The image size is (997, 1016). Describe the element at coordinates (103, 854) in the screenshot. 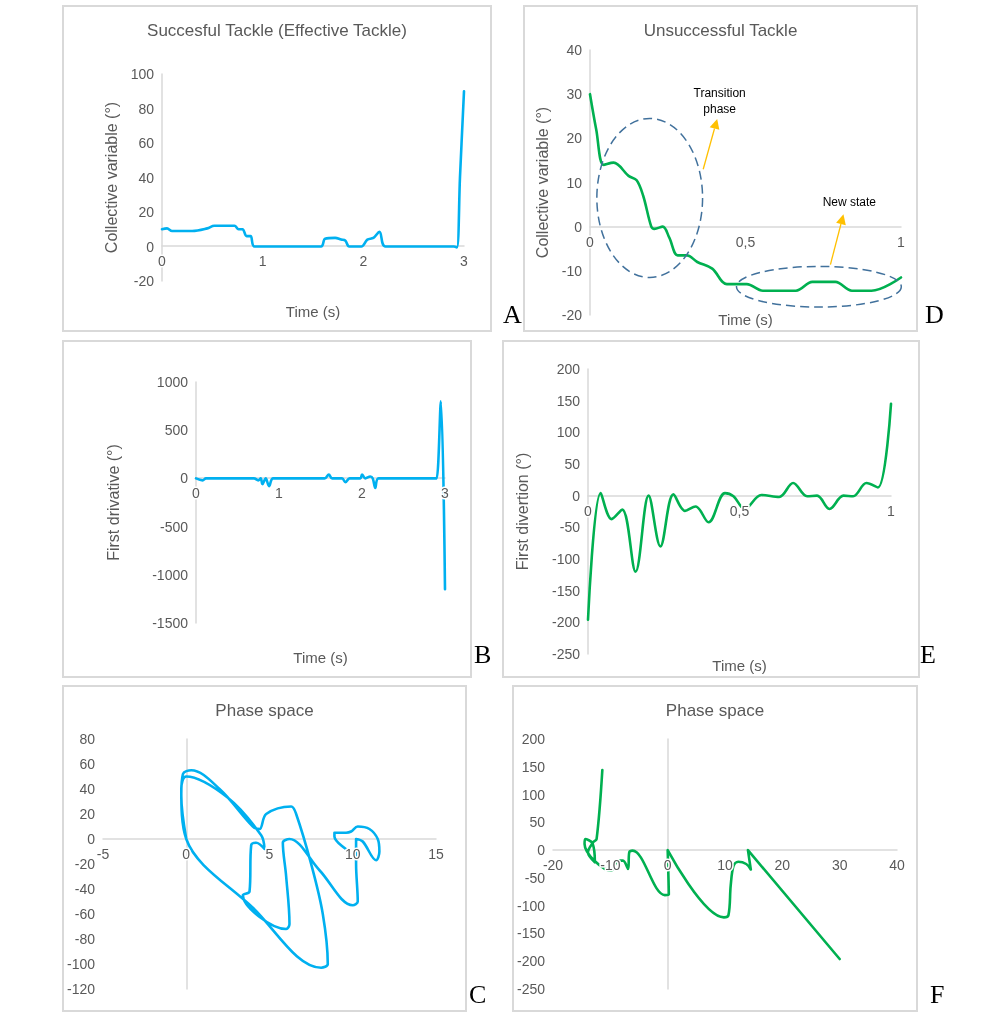

I see `x-tick-label: -5` at that location.